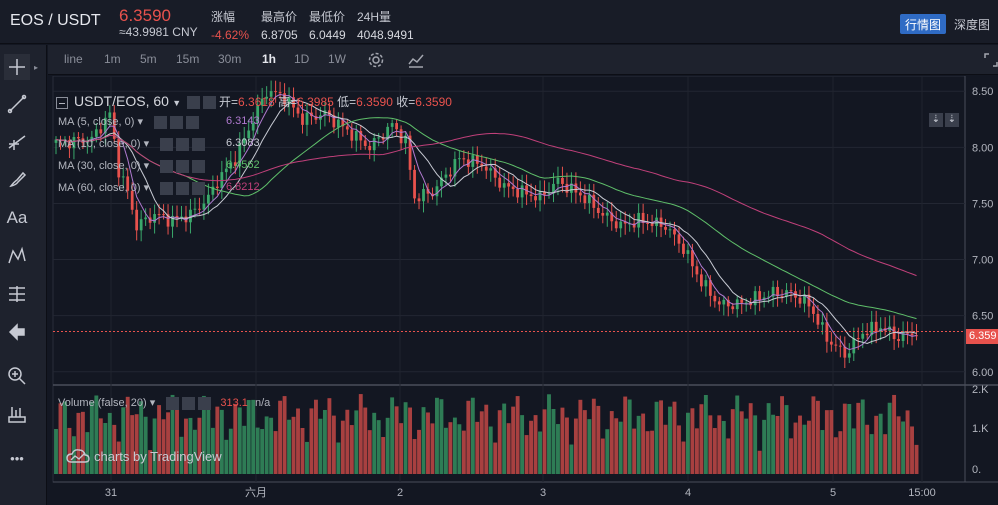 The image size is (998, 505). Describe the element at coordinates (193, 122) in the screenshot. I see `indicator-ma5-close-icon` at that location.